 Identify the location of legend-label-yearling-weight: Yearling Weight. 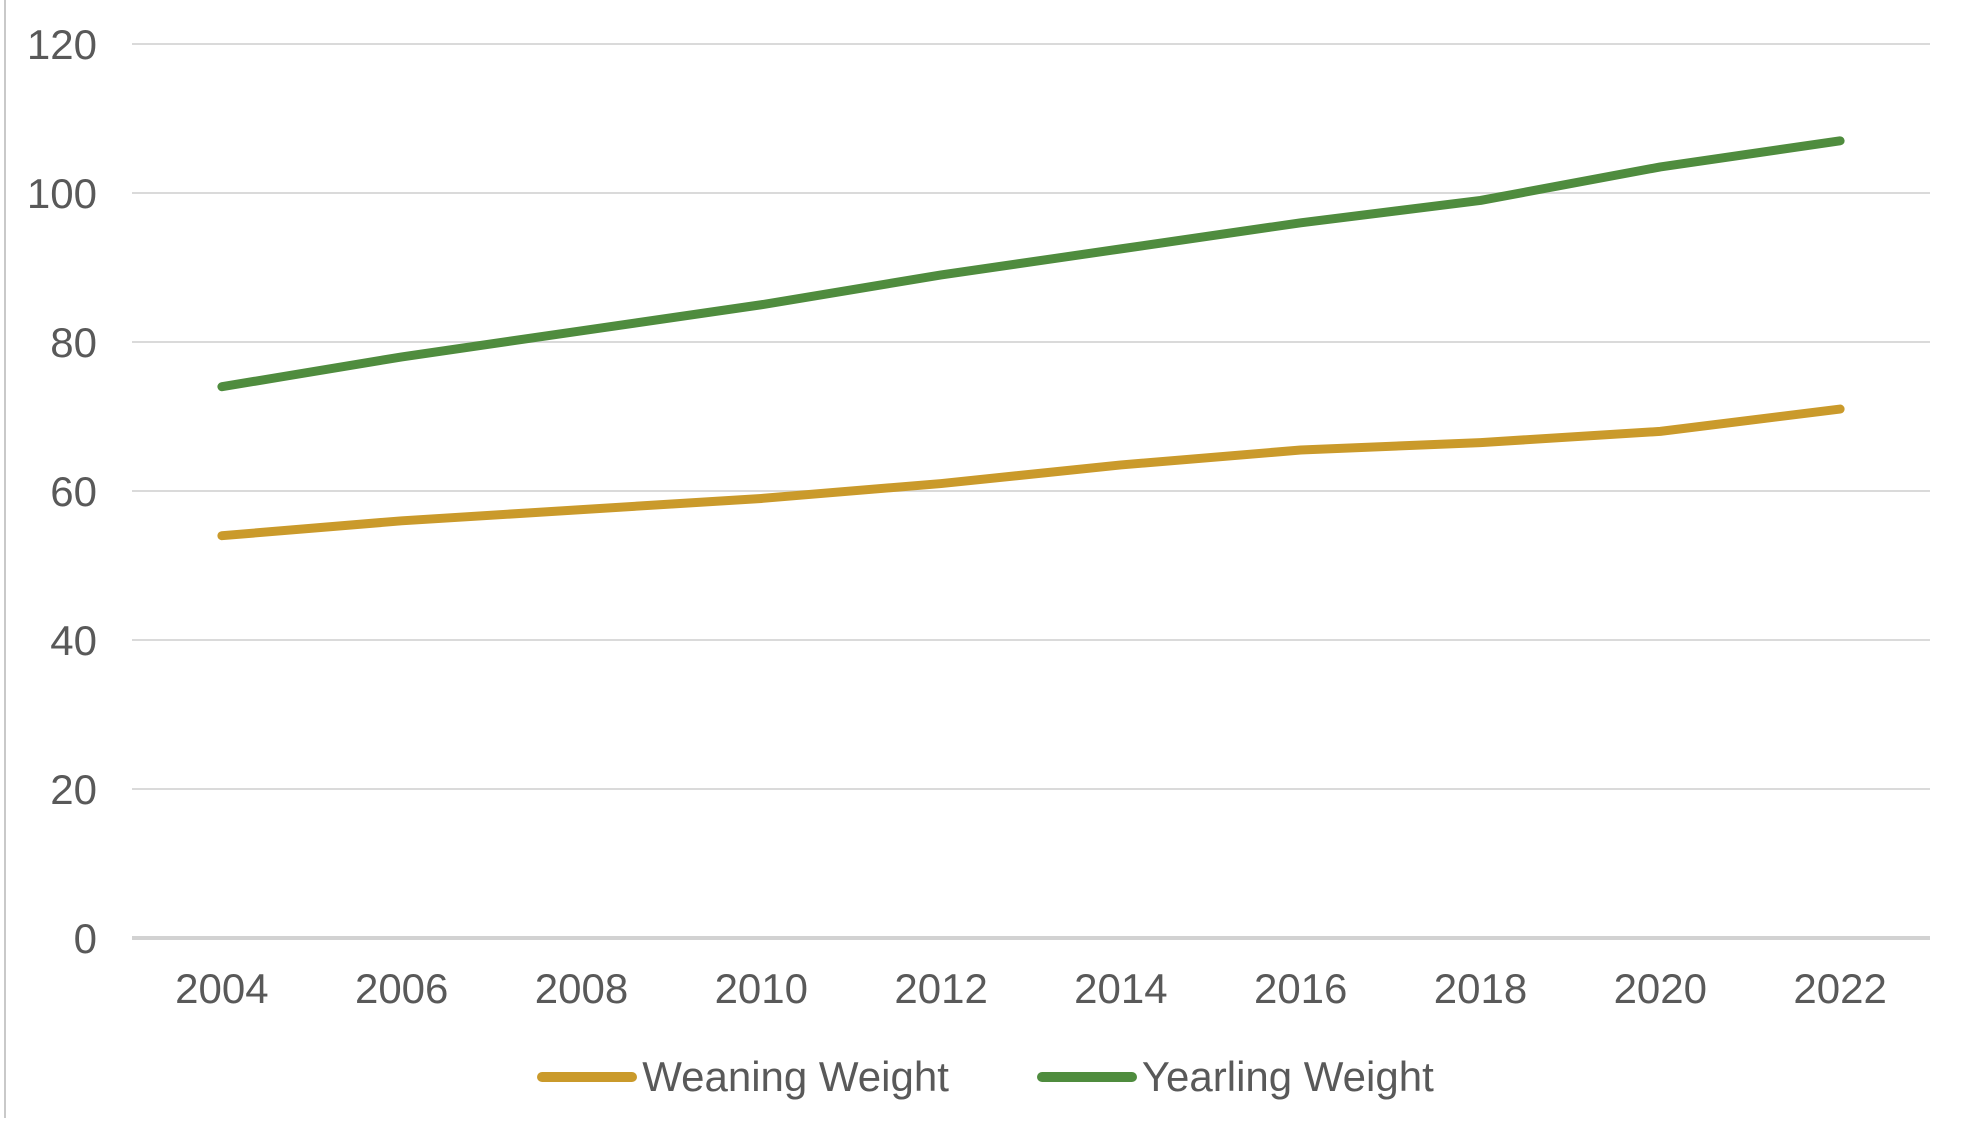
(1287, 1076).